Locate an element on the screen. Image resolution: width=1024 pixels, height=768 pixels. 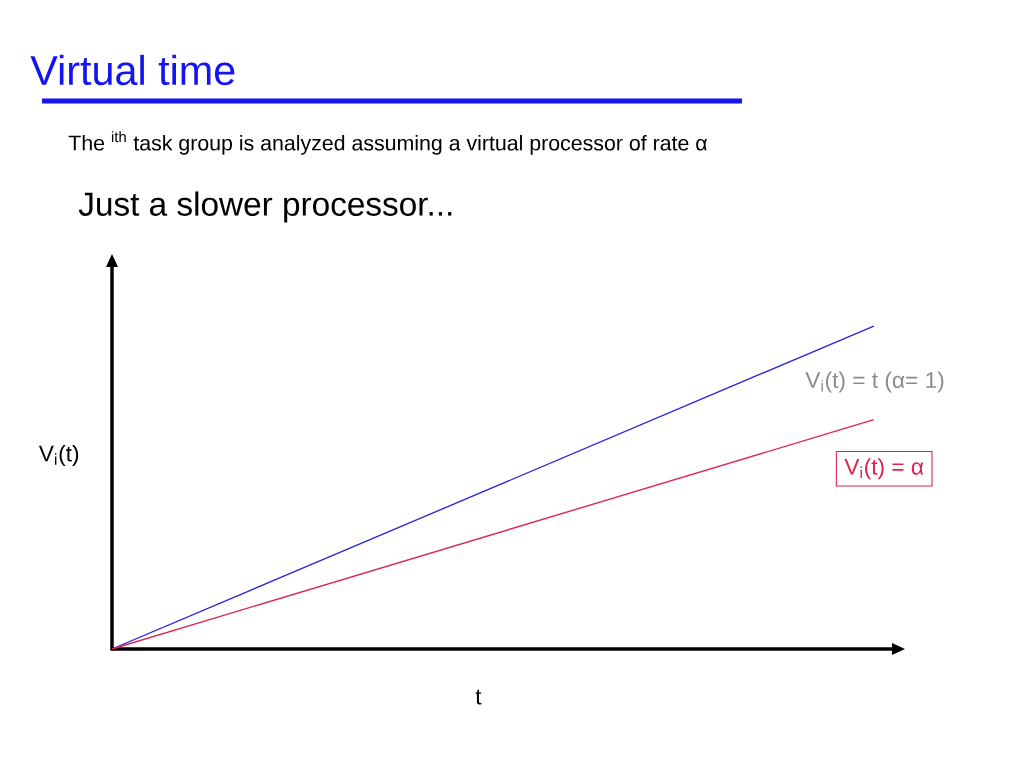
y-axis-title: V$_{i}$(t) is located at coordinates (58, 455).